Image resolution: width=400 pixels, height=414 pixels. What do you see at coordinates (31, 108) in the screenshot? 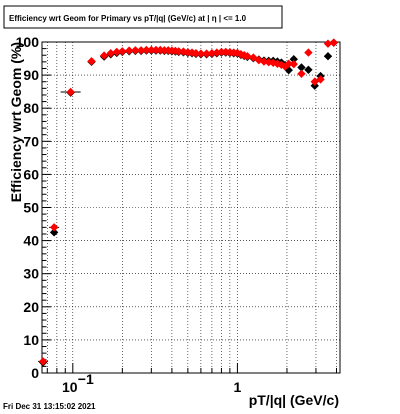
I see `y-tick-label: 80` at bounding box center [31, 108].